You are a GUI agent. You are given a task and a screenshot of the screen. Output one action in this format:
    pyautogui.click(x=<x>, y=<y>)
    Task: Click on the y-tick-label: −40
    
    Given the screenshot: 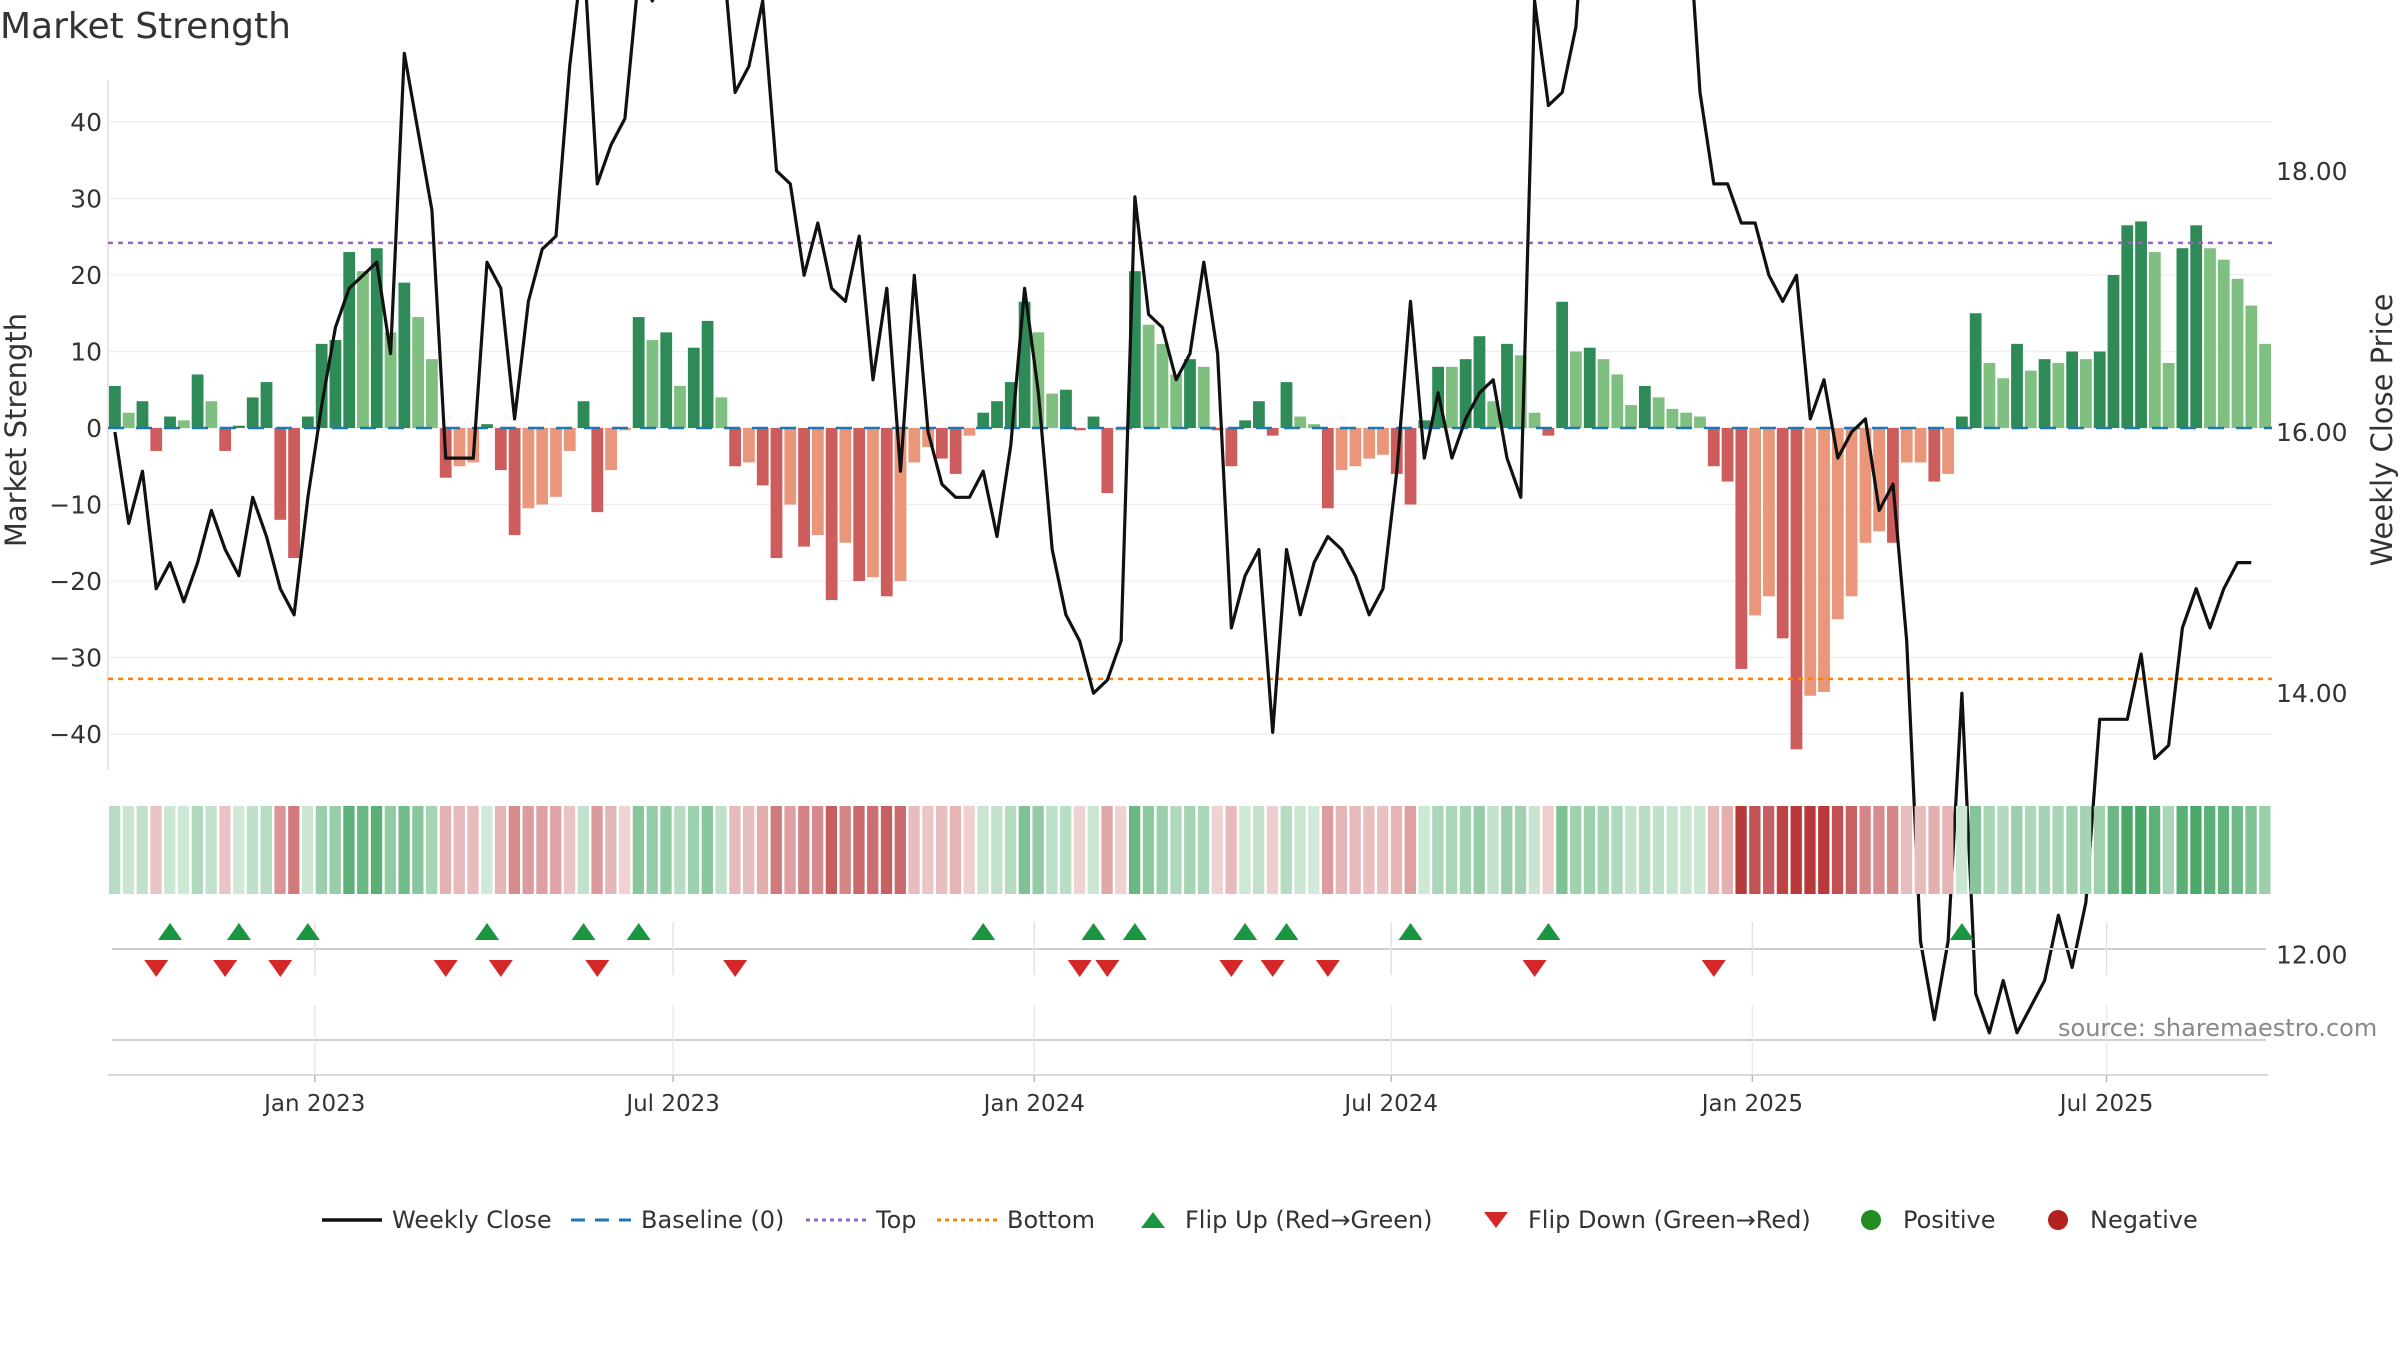 What is the action you would take?
    pyautogui.click(x=75, y=734)
    